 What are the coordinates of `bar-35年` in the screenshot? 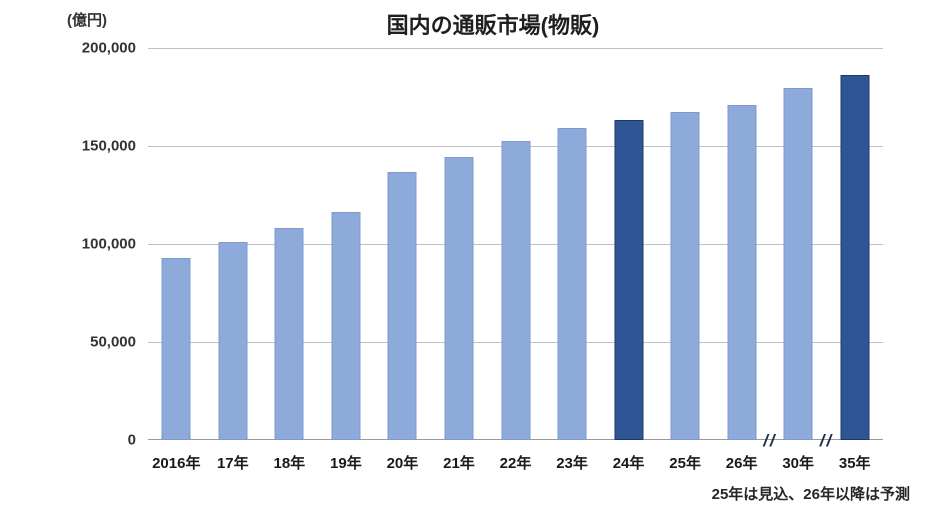 It's located at (855, 257).